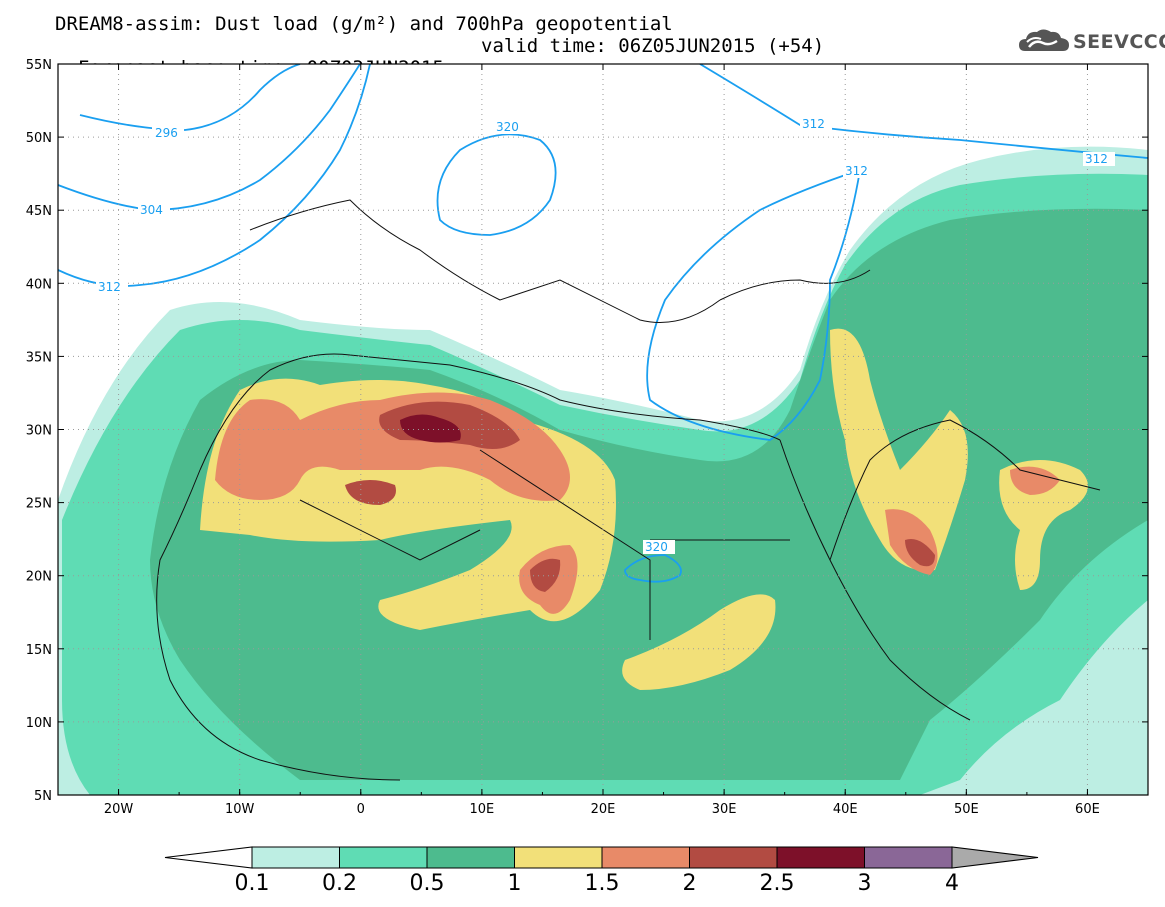 This screenshot has width=1165, height=907. I want to click on colorbar, so click(601, 857).